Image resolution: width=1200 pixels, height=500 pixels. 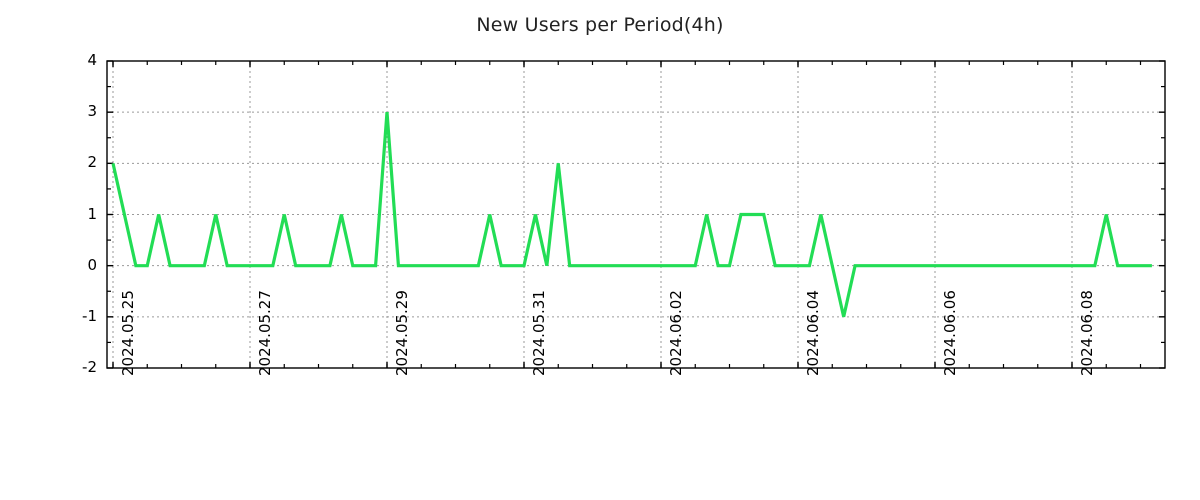 I want to click on x-tick-label: 2024.05.29, so click(x=402, y=333).